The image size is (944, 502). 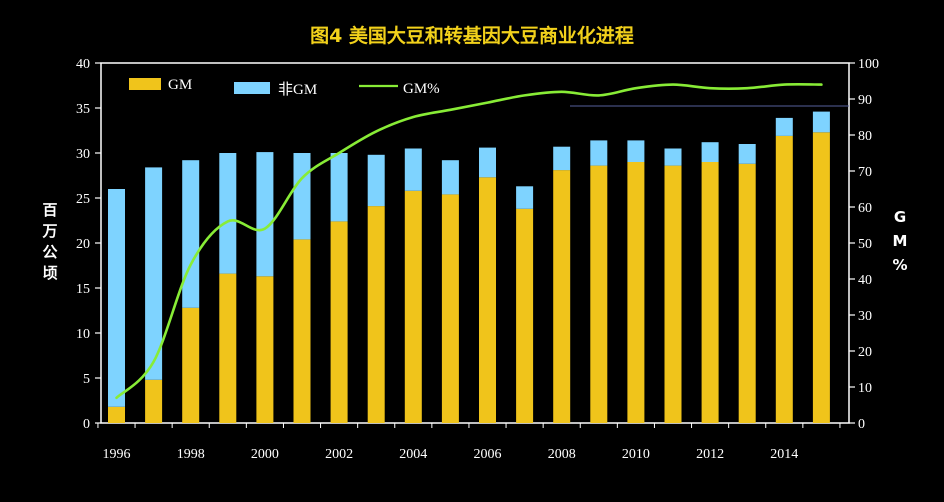 What do you see at coordinates (83, 154) in the screenshot?
I see `left-tick-label: 30` at bounding box center [83, 154].